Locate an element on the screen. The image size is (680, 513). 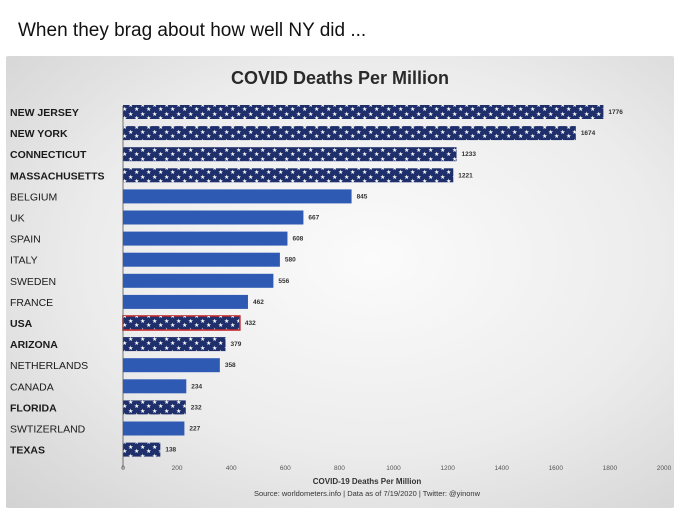
bar-stars-florida is located at coordinates (154, 407).